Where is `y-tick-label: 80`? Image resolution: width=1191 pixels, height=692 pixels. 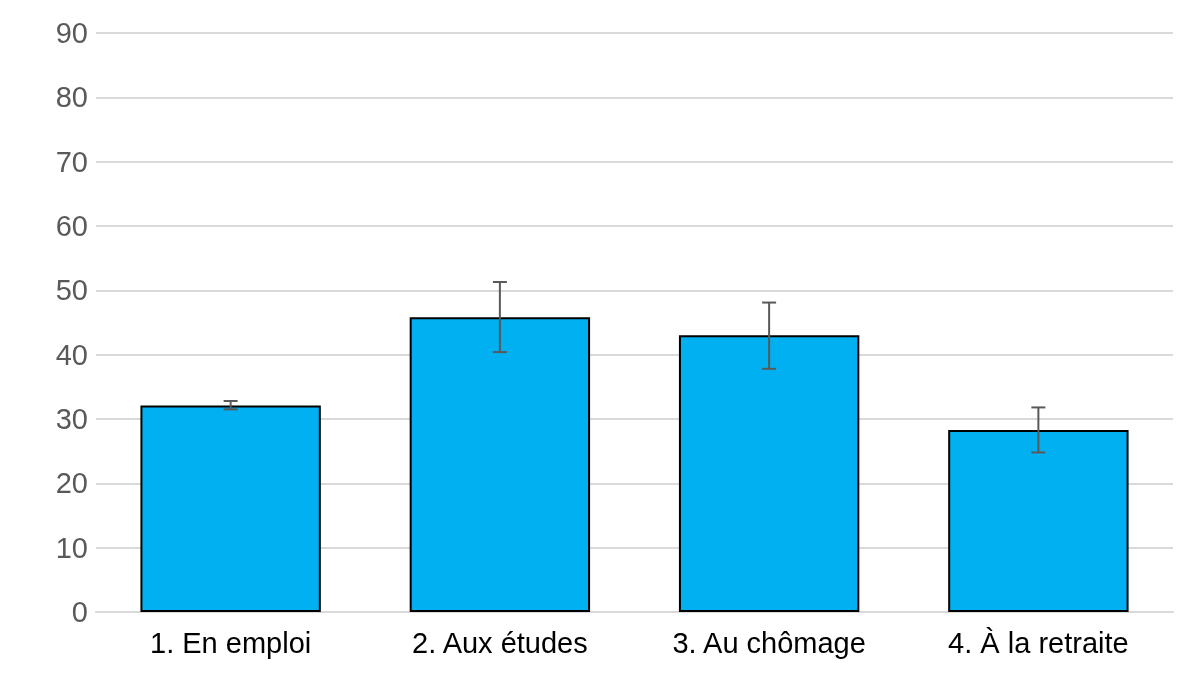
y-tick-label: 80 is located at coordinates (71, 97).